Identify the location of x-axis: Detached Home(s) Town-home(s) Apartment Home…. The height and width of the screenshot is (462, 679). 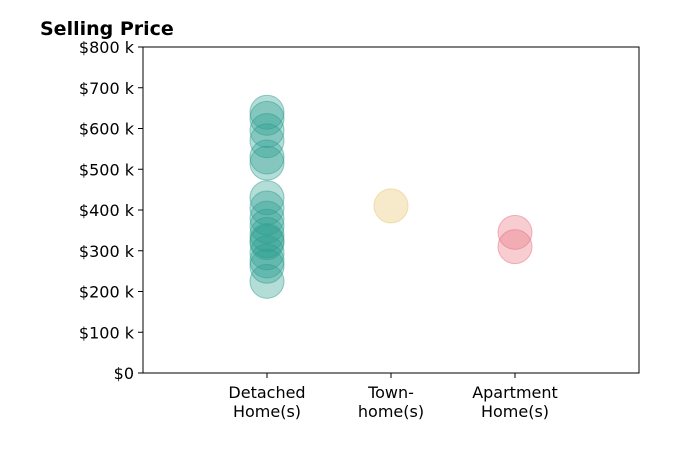
(393, 397).